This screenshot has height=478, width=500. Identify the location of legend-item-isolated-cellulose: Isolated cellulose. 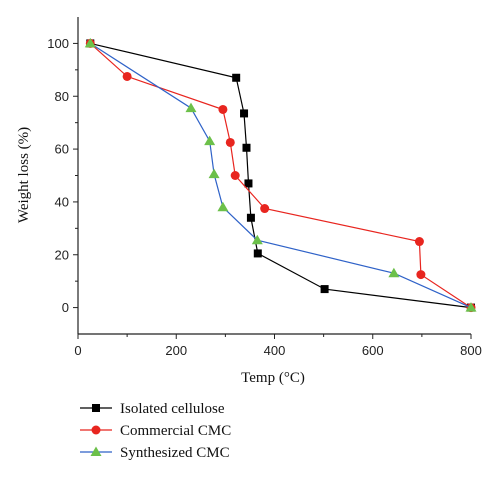
(152, 409).